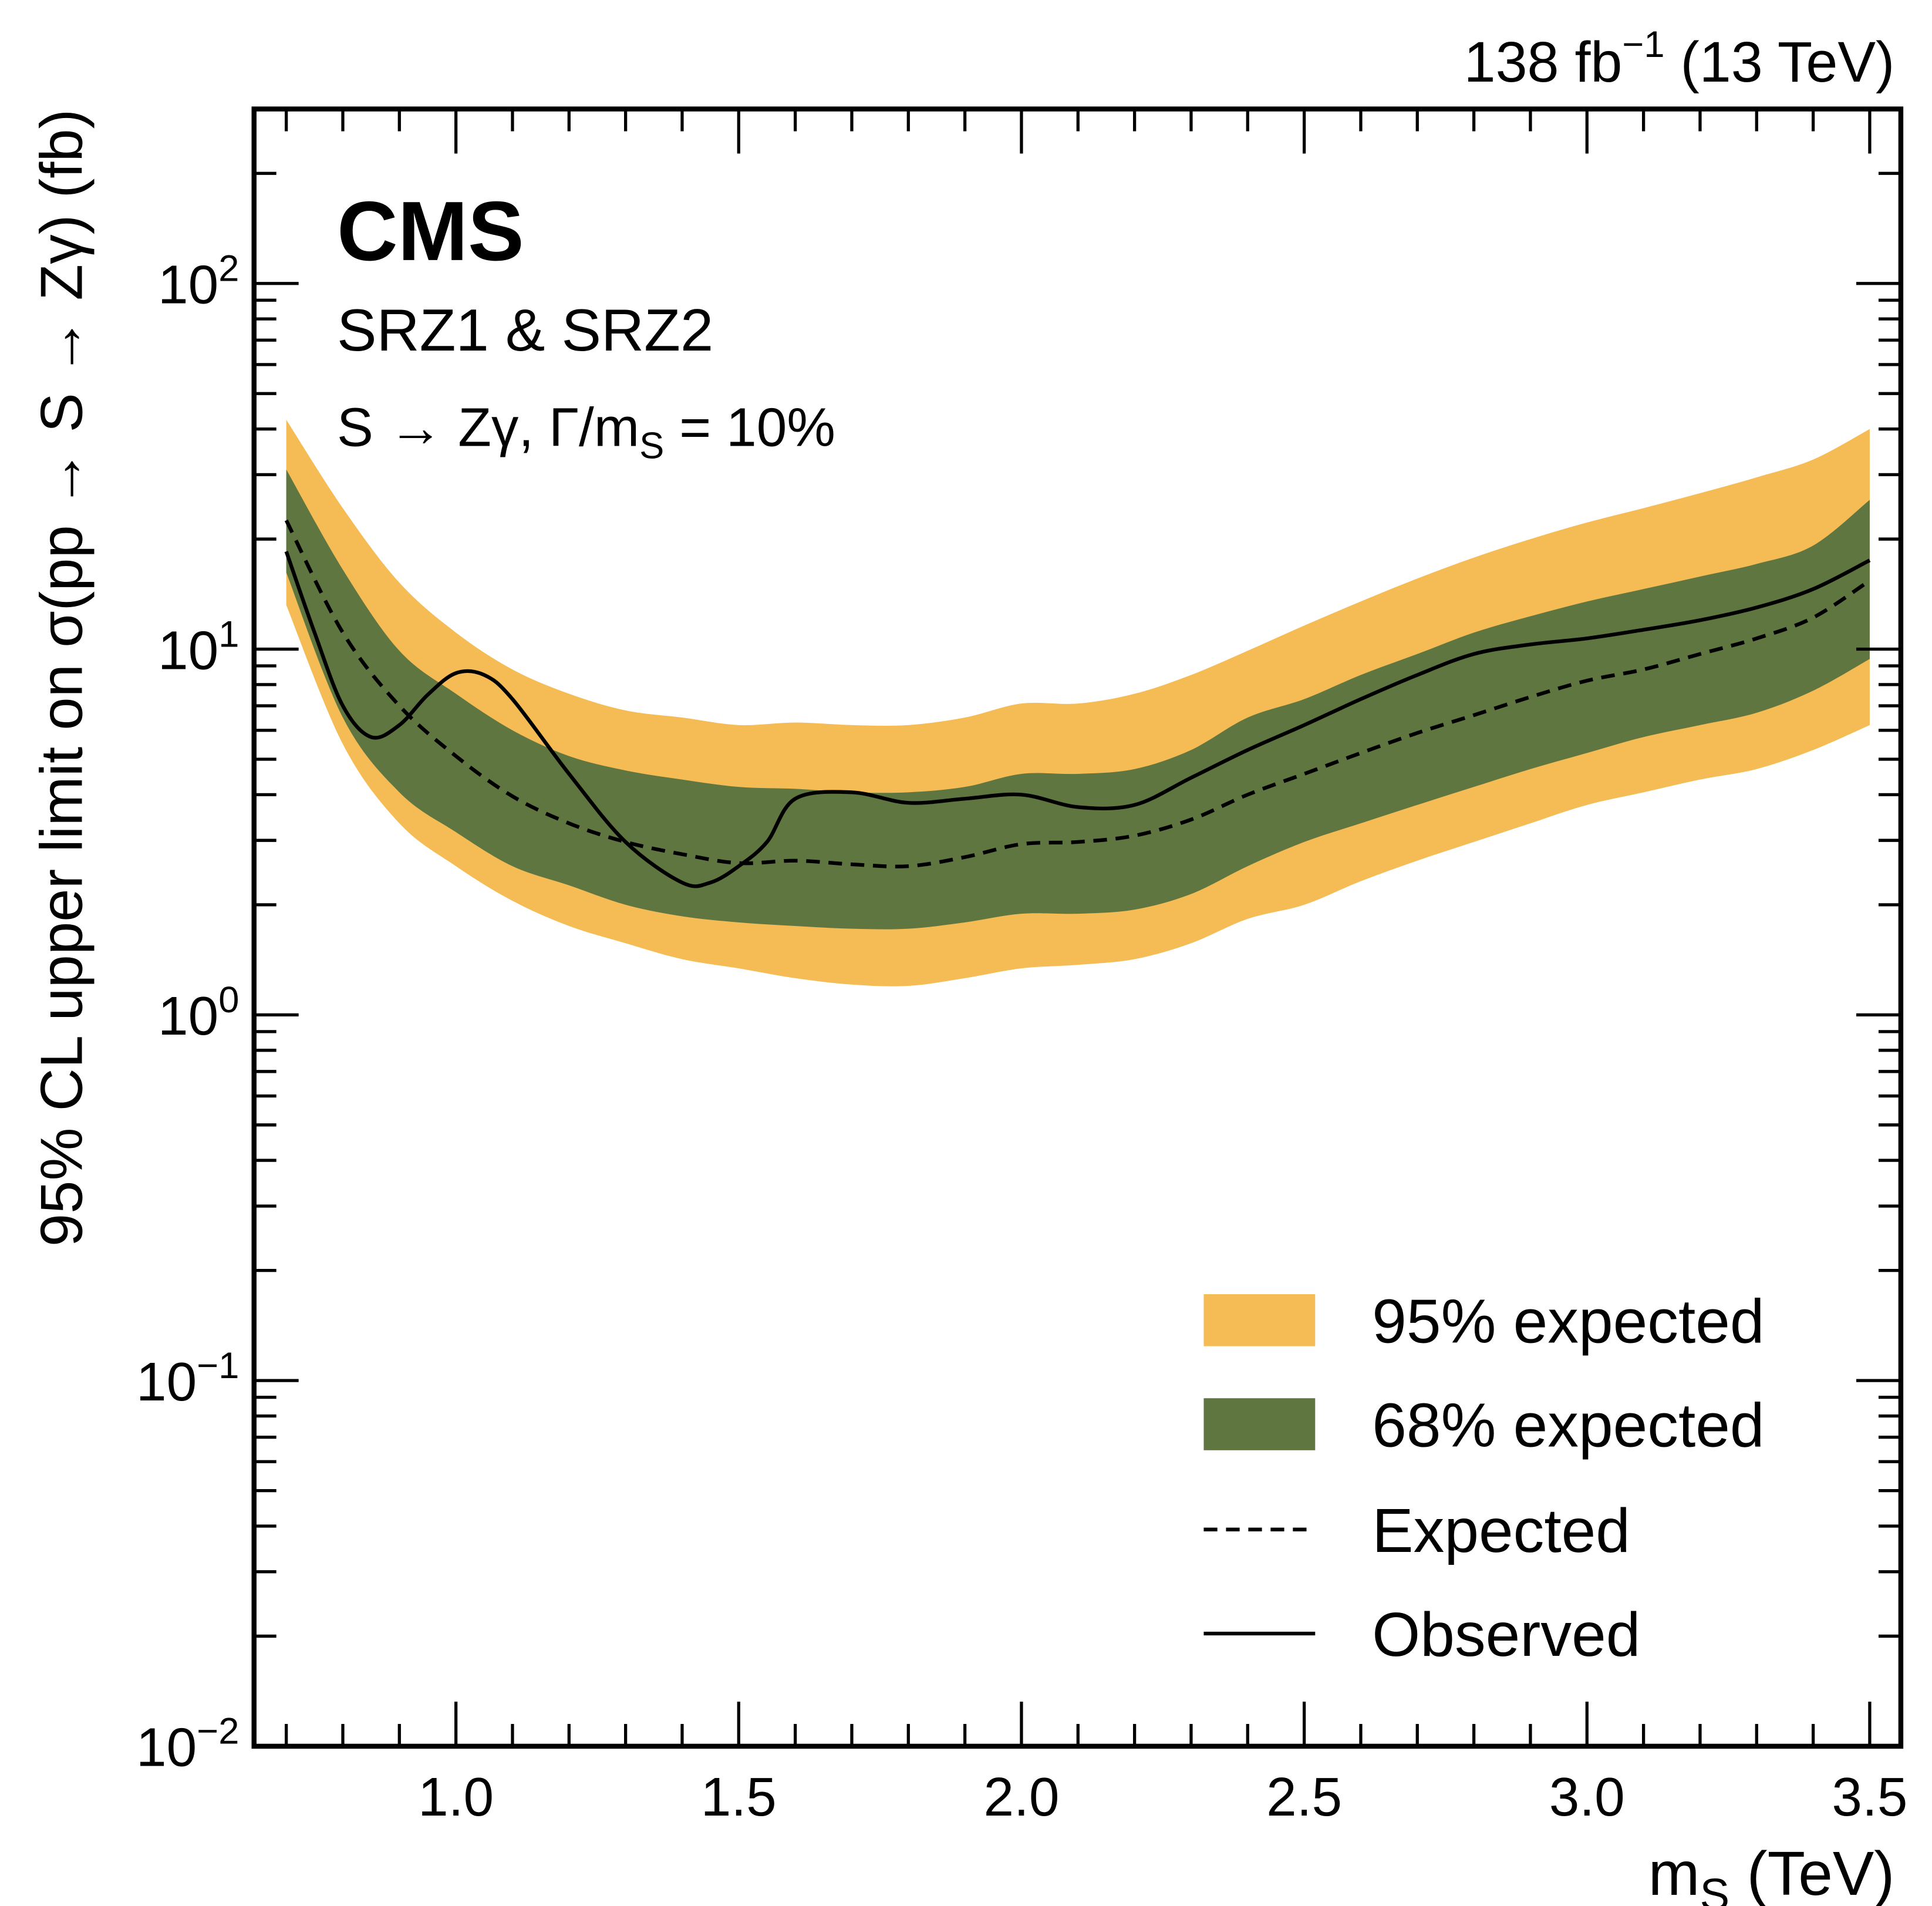  What do you see at coordinates (430, 231) in the screenshot?
I see `cms-label: CMS` at bounding box center [430, 231].